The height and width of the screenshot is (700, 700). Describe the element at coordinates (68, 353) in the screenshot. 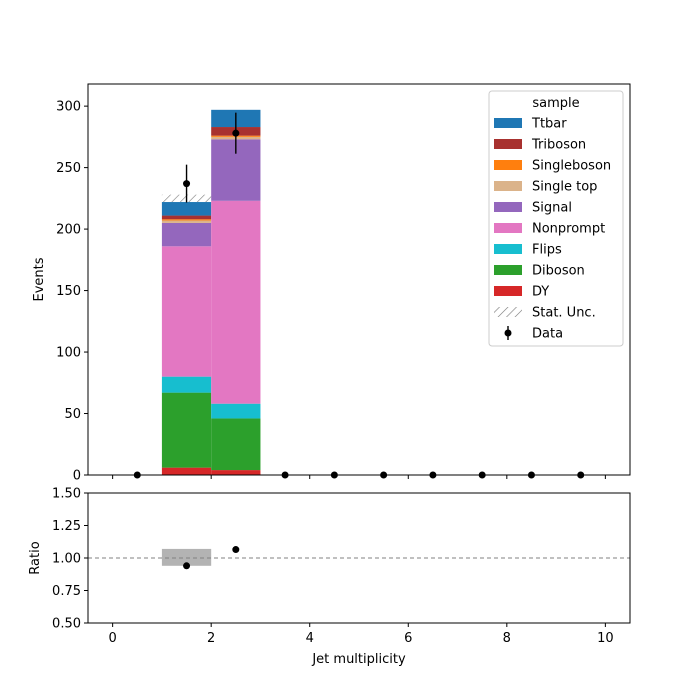

I see `main-y-tick-label: 100` at that location.